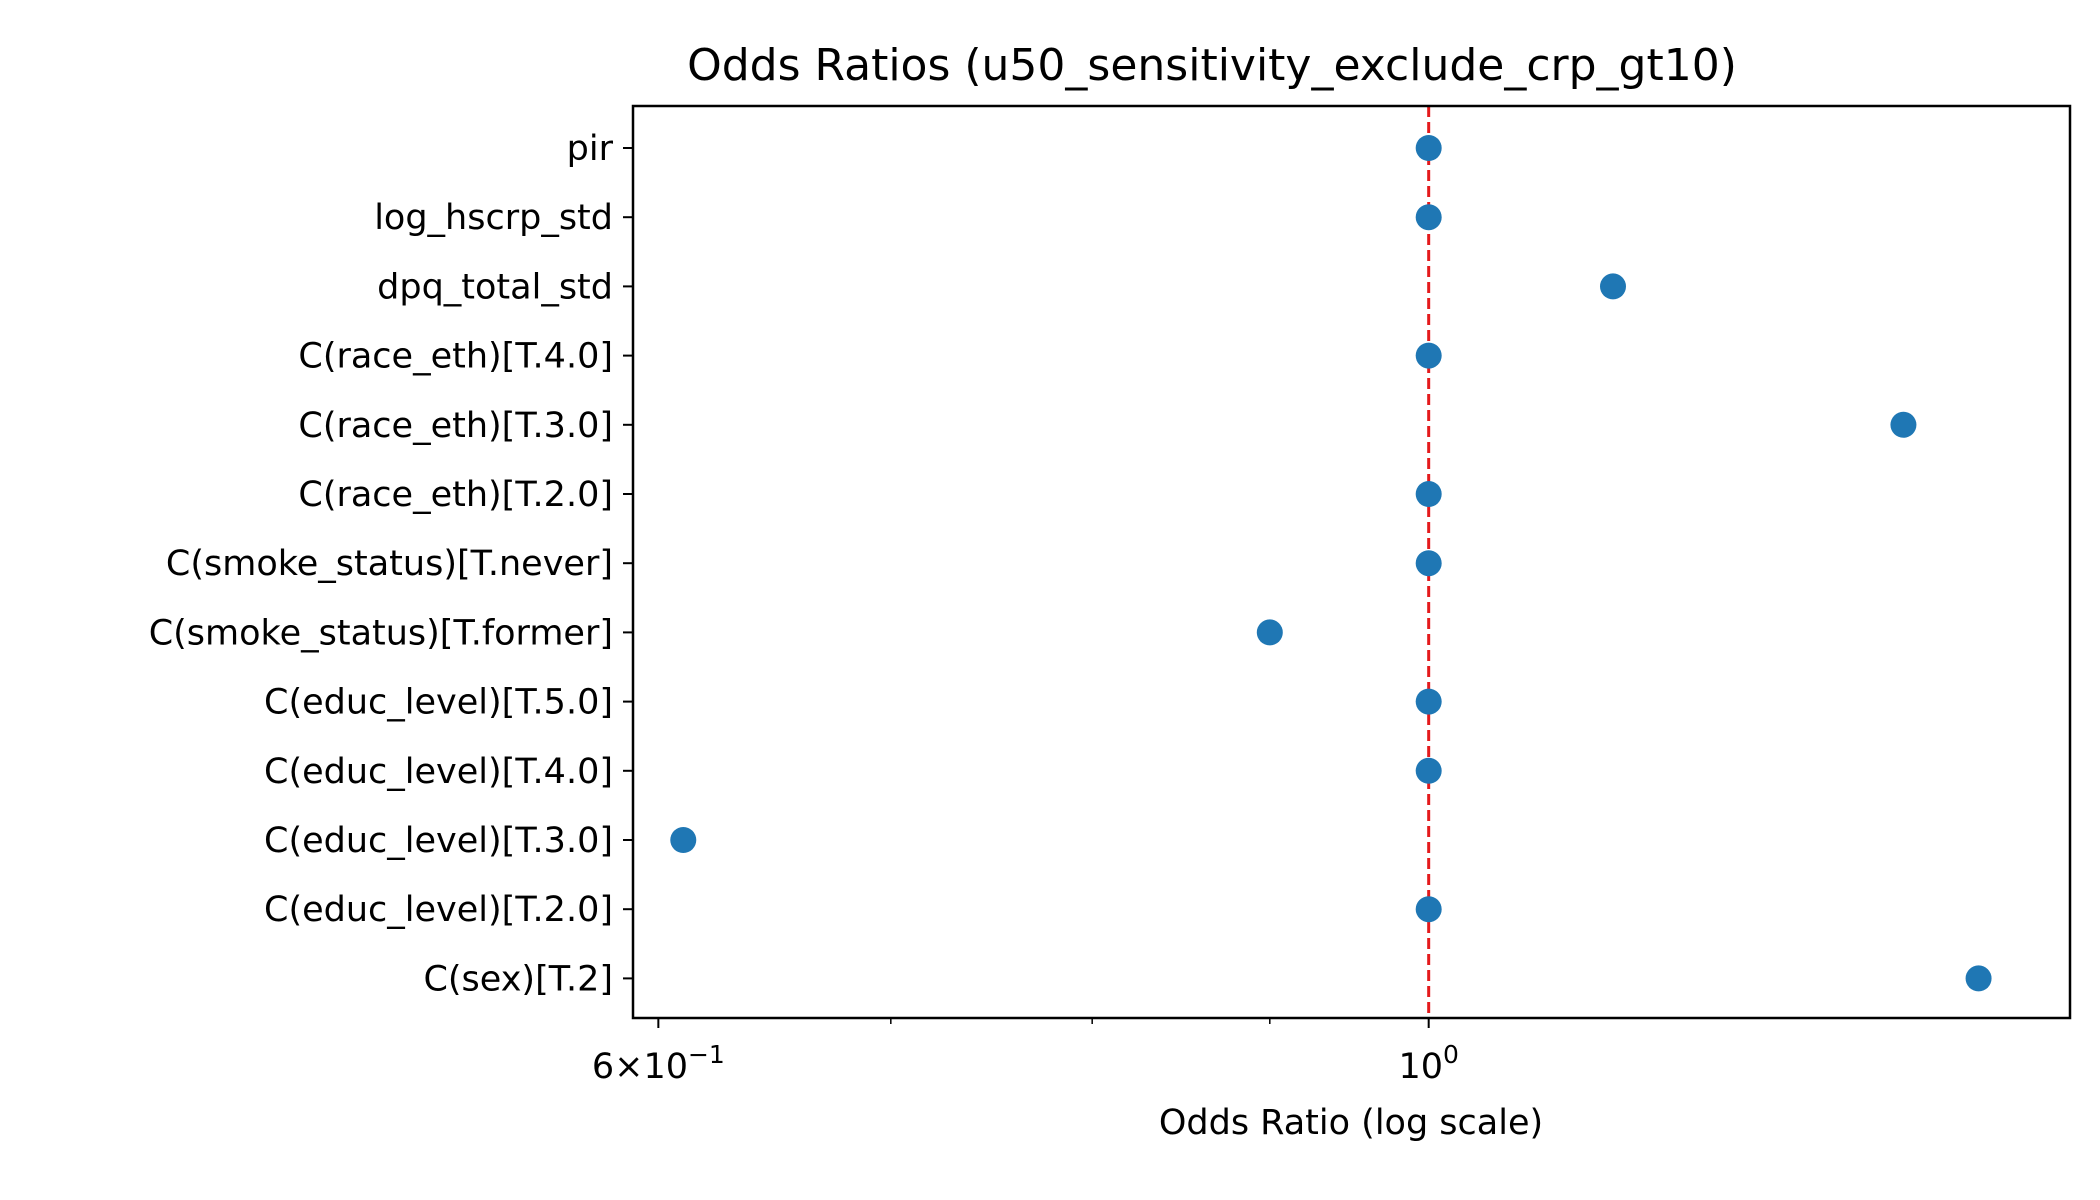 The image size is (2100, 1200). Describe the element at coordinates (658, 1063) in the screenshot. I see `x-tick-label: 6×10⁻¹` at that location.